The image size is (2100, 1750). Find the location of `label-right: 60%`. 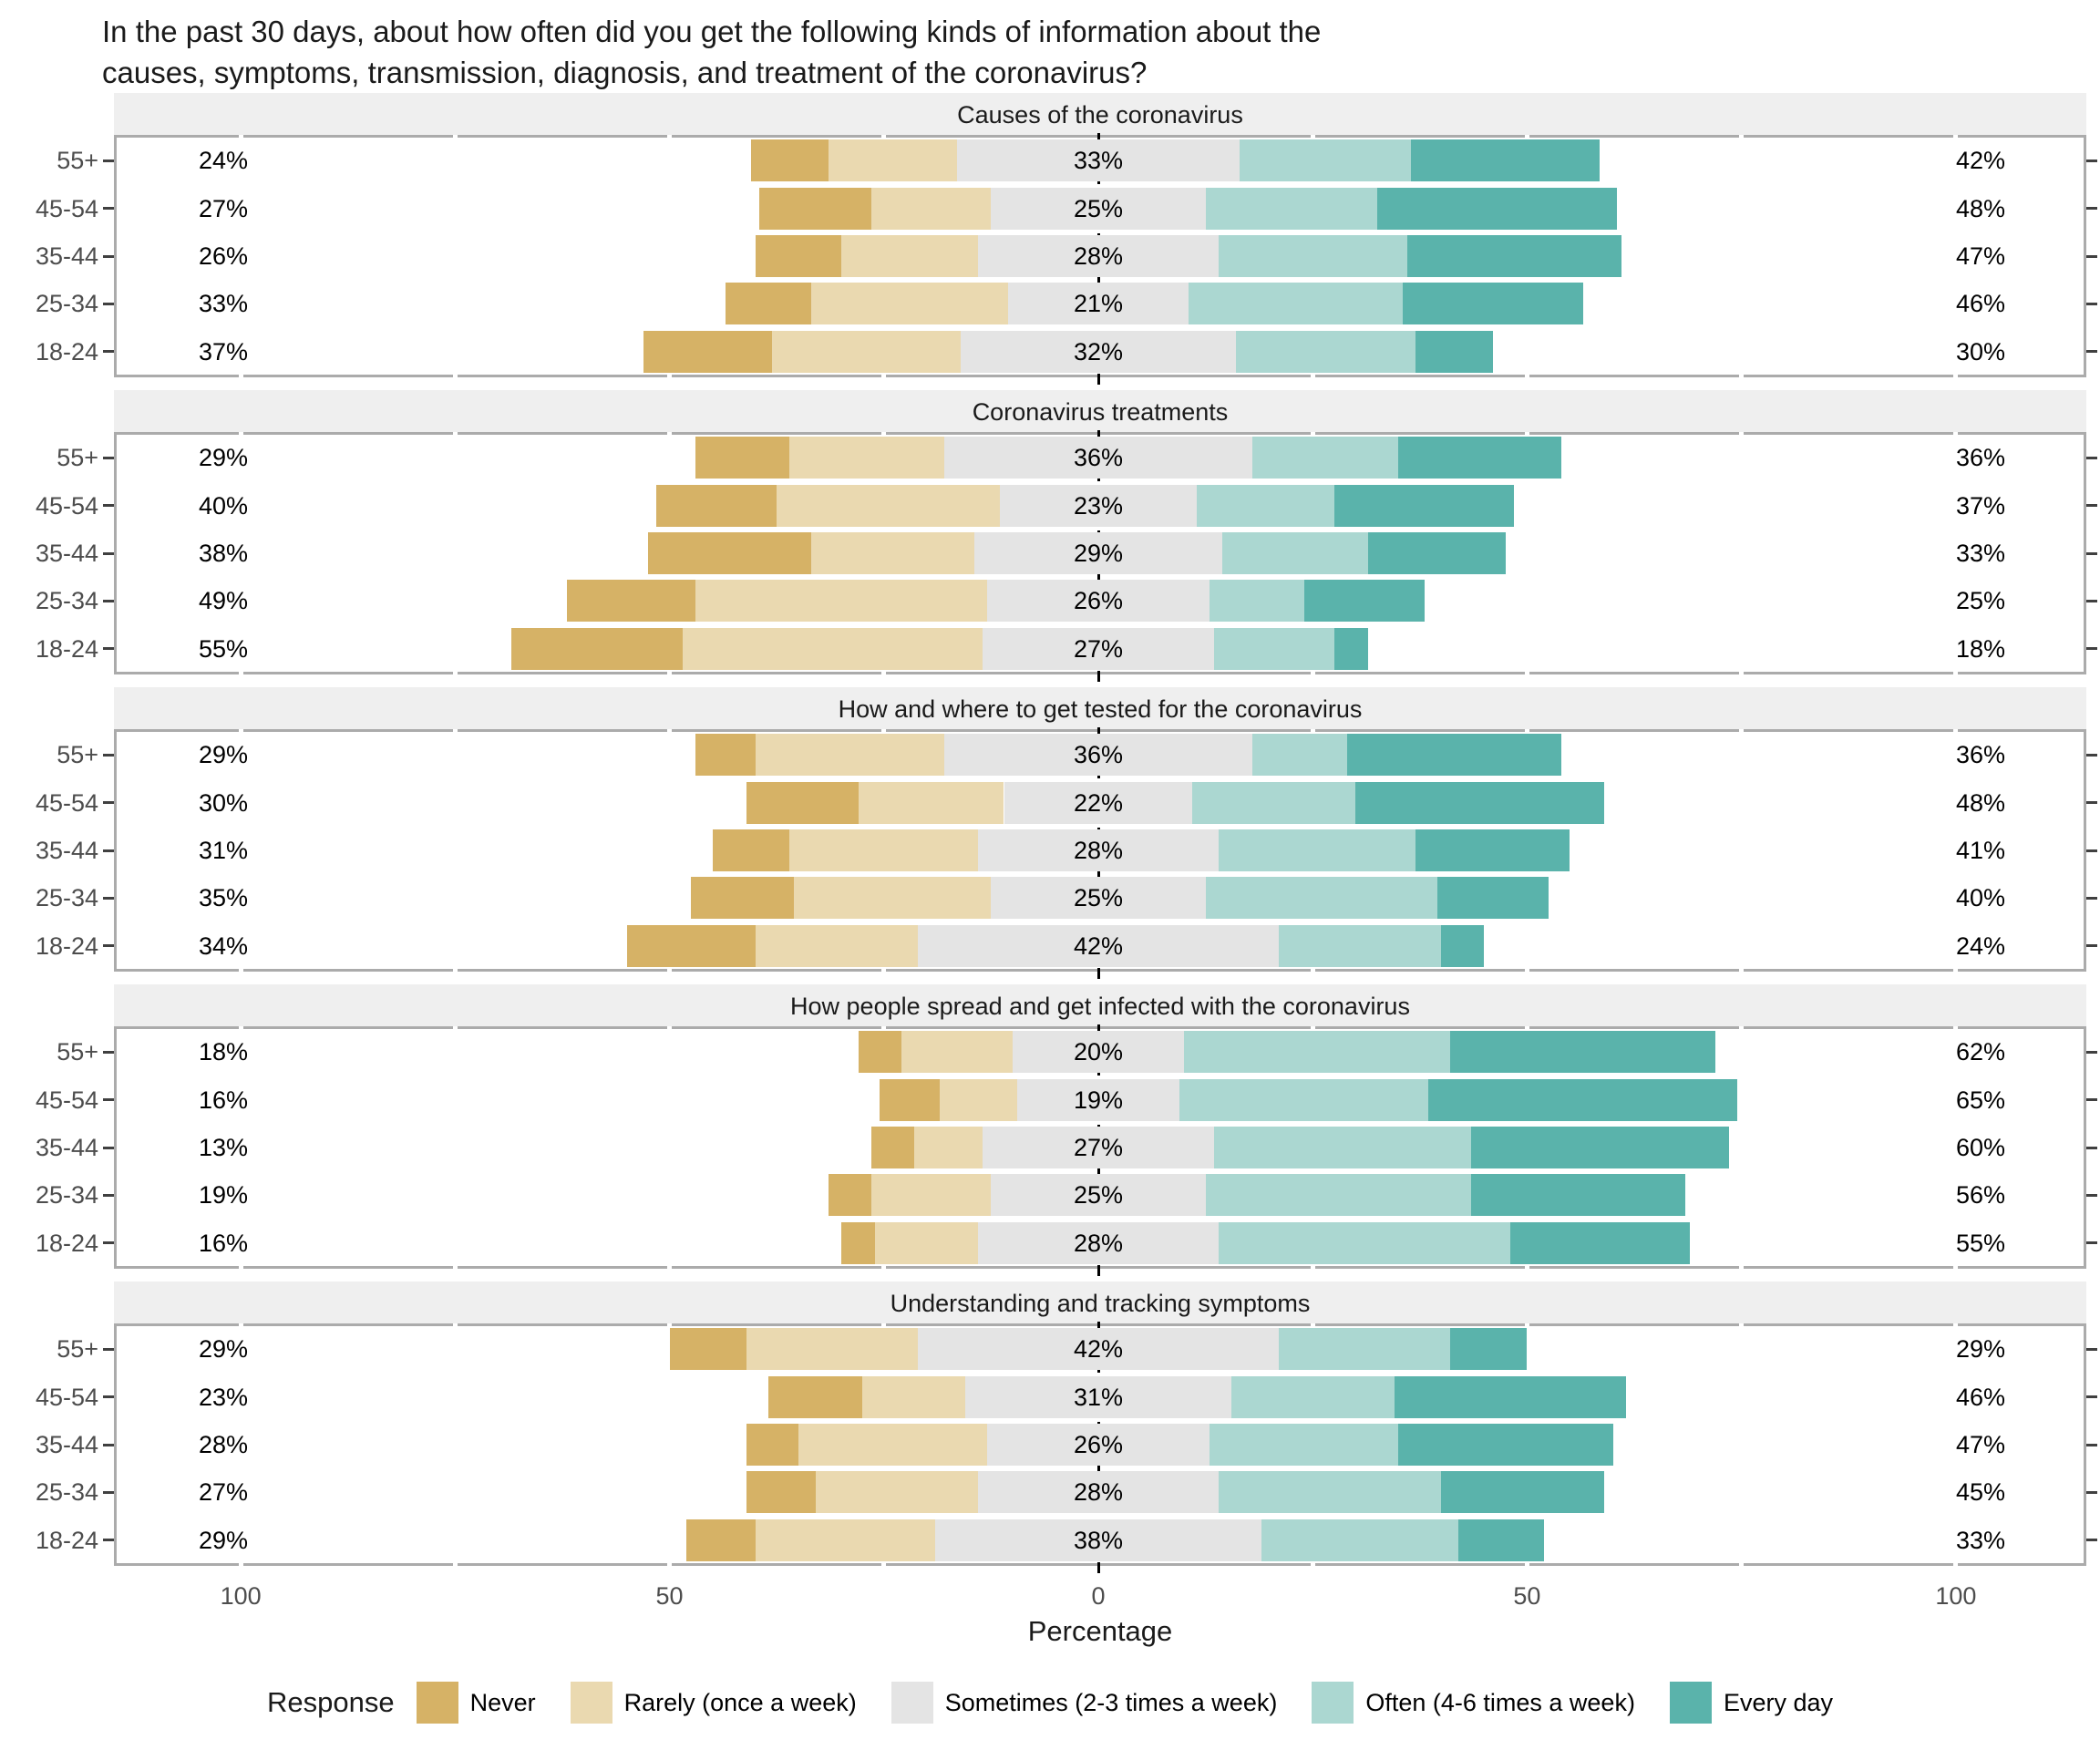

label-right: 60% is located at coordinates (1980, 1147).